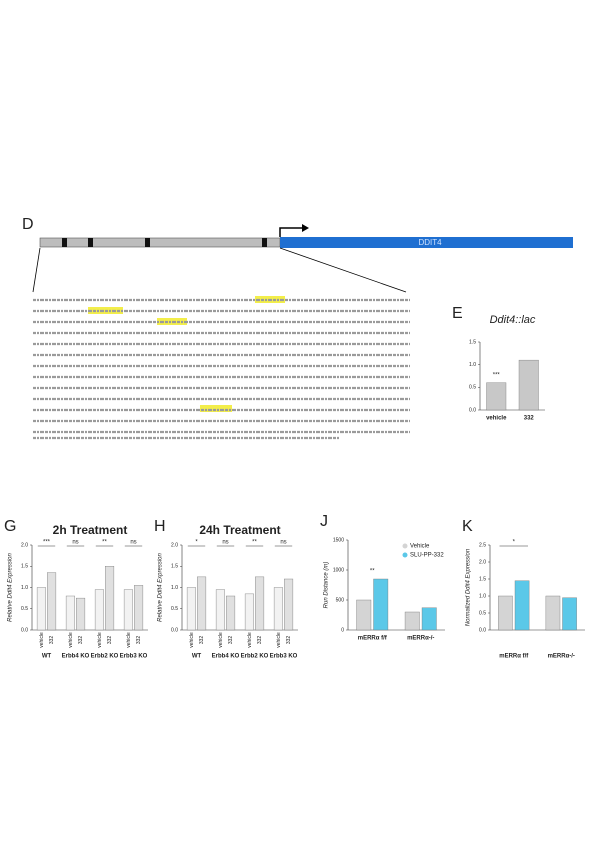 The width and height of the screenshot is (600, 853). I want to click on tss-arrowhead, so click(305, 228).